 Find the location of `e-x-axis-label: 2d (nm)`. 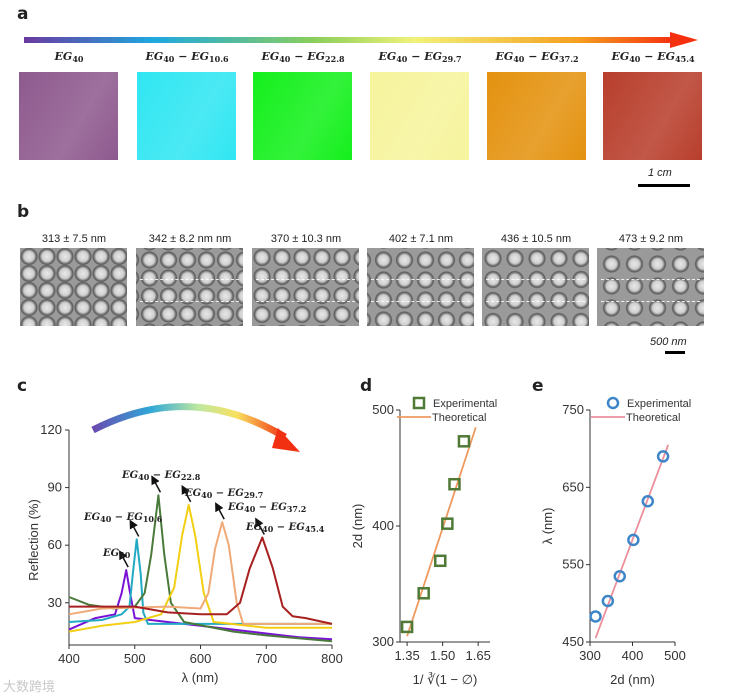

e-x-axis-label: 2d (nm) is located at coordinates (632, 679).